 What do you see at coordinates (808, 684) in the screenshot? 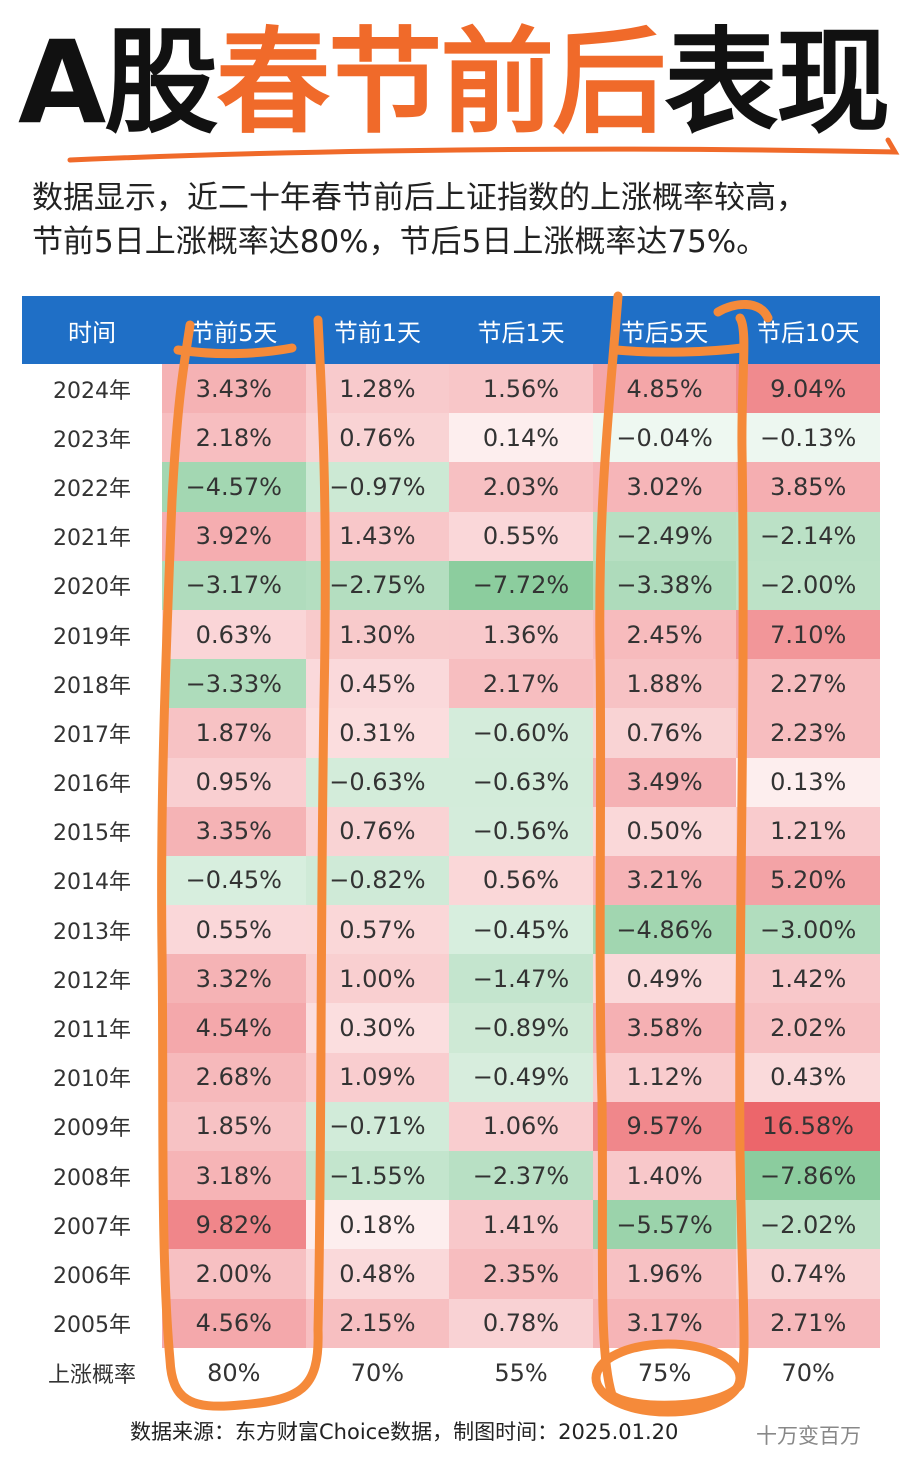
I see `value-cell: 2.27%` at bounding box center [808, 684].